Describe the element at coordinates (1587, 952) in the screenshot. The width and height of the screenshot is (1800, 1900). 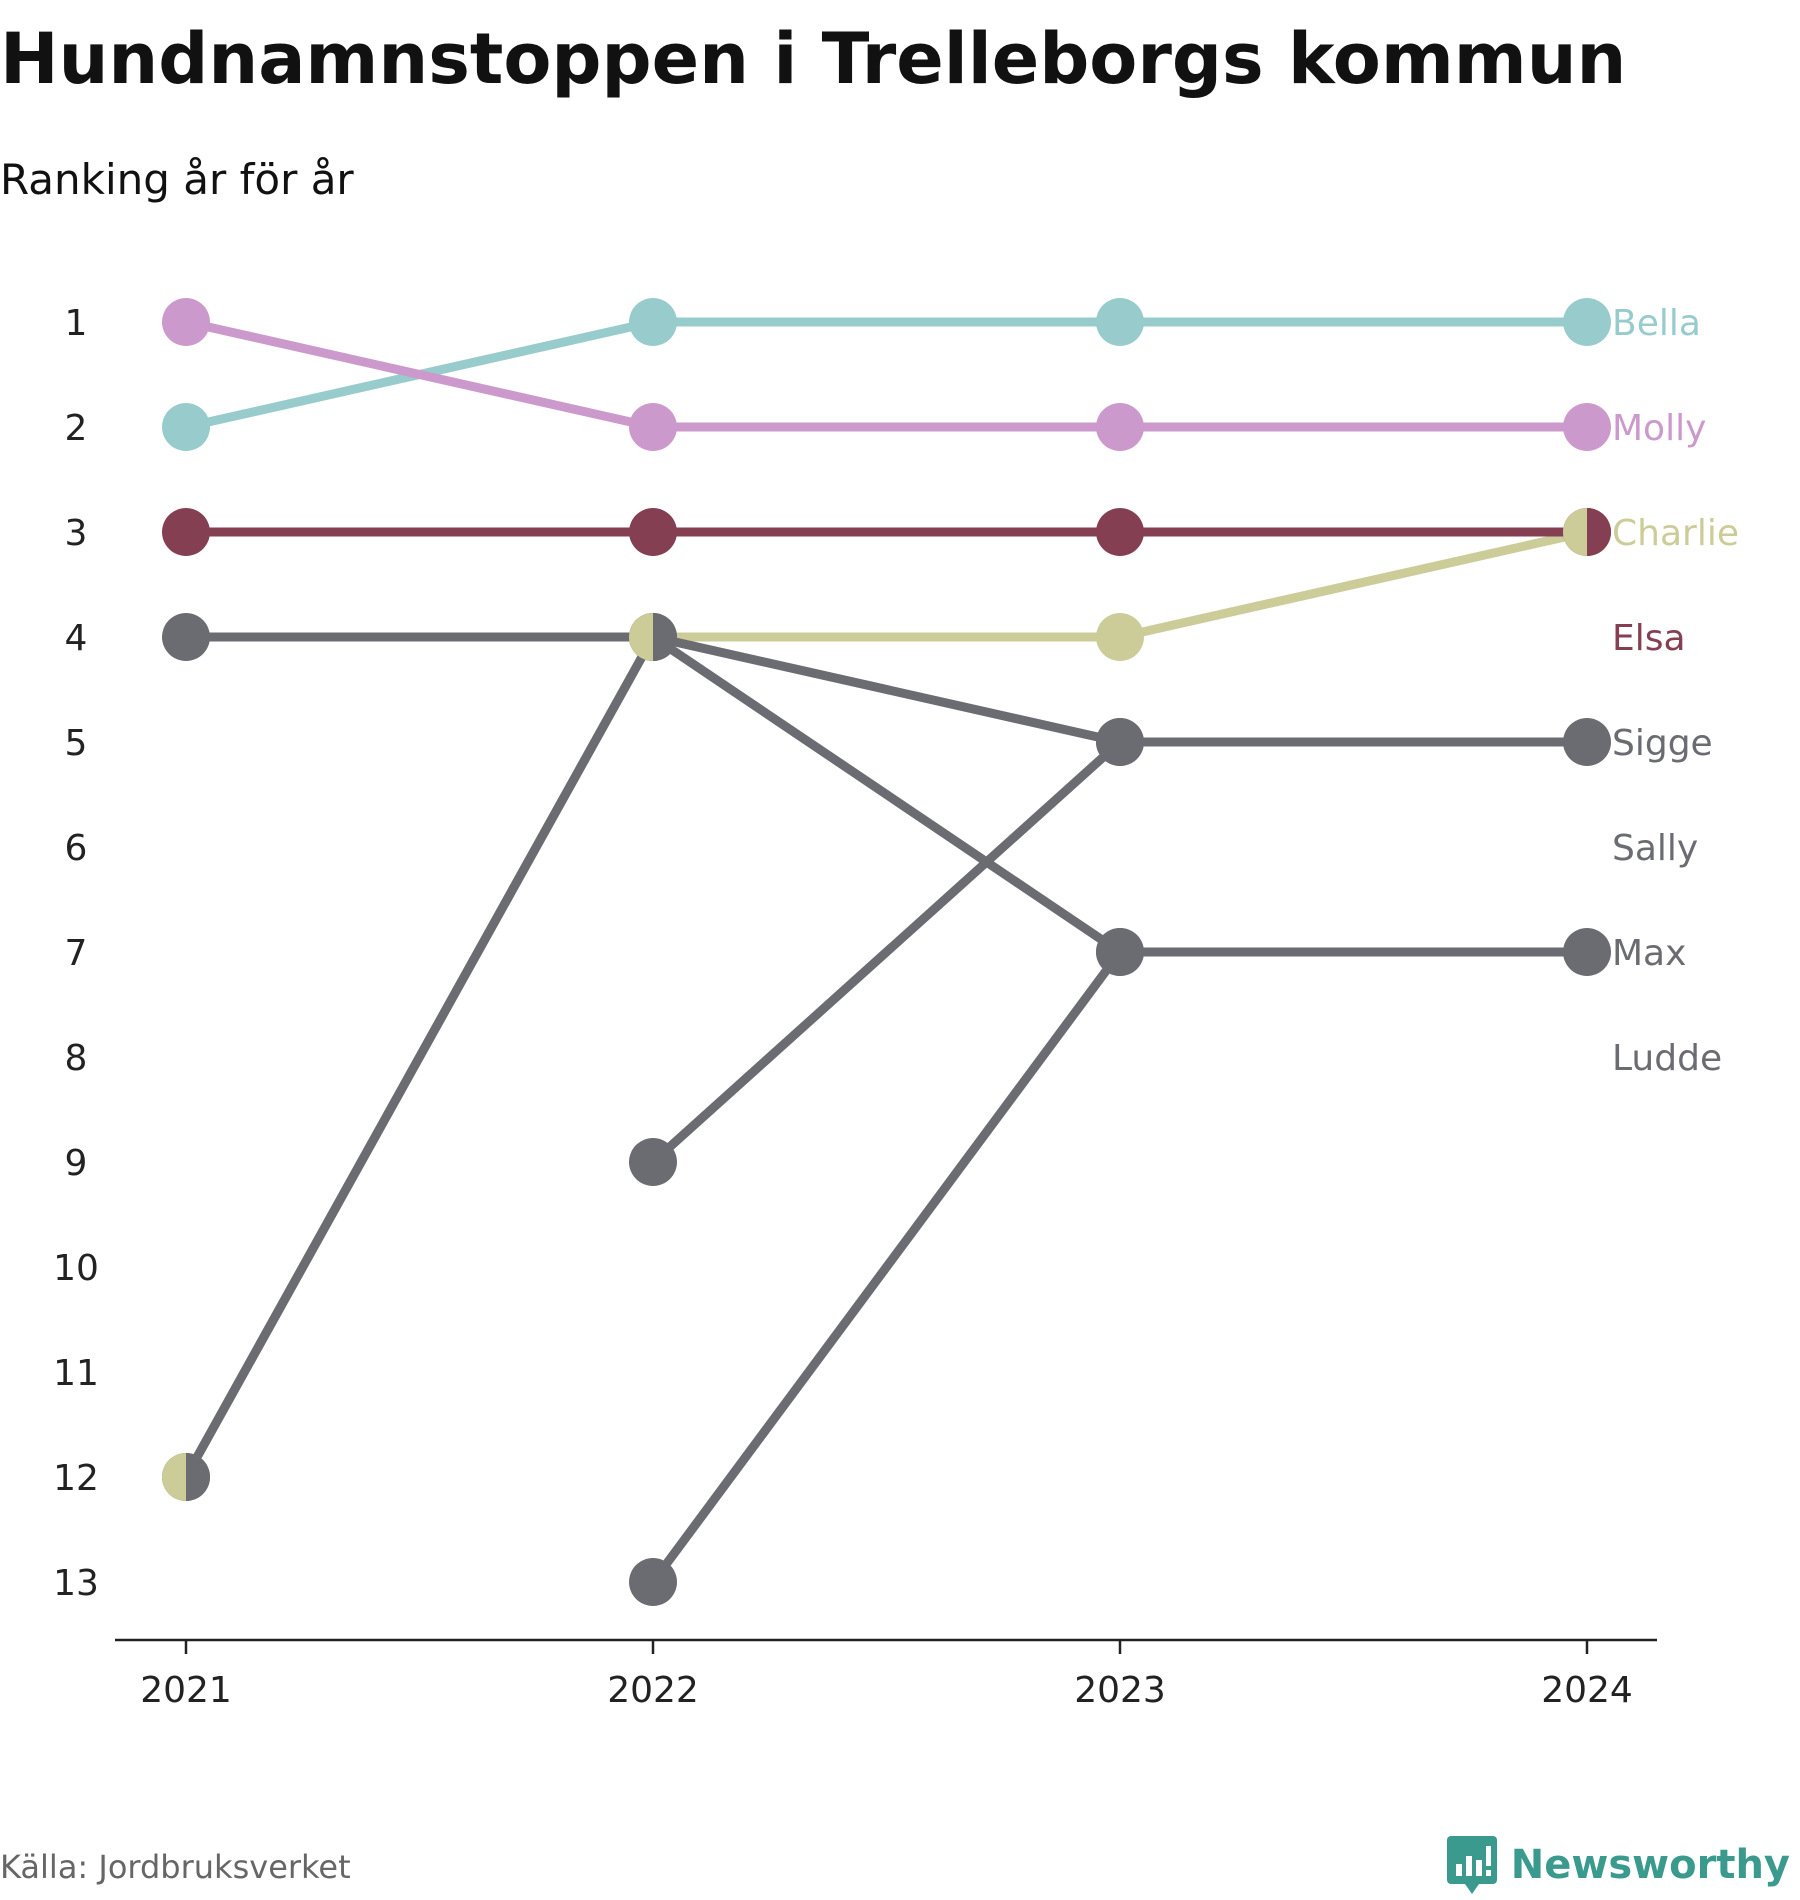
I see `point-max-2024` at that location.